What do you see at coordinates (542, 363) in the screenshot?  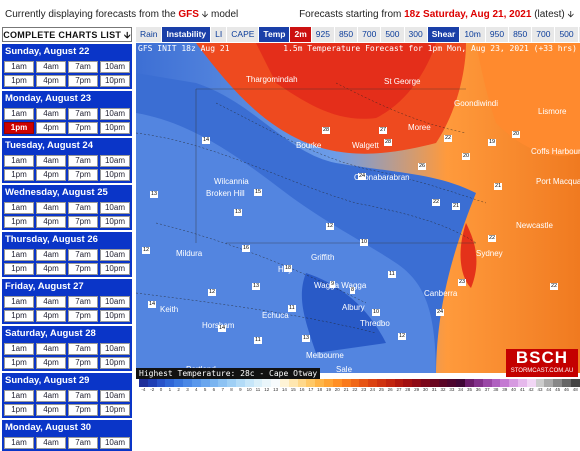 I see `bsch-logo: BSCH STORMCAST.COM.AU` at bounding box center [542, 363].